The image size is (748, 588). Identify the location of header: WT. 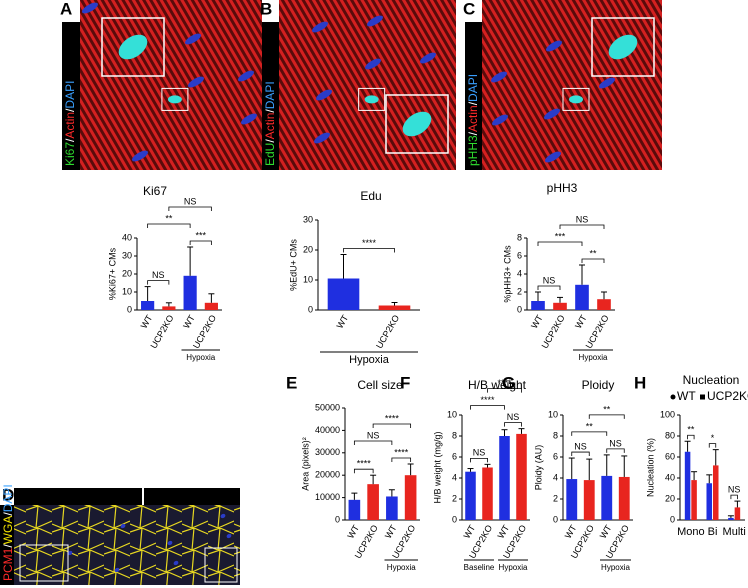
(195, 496).